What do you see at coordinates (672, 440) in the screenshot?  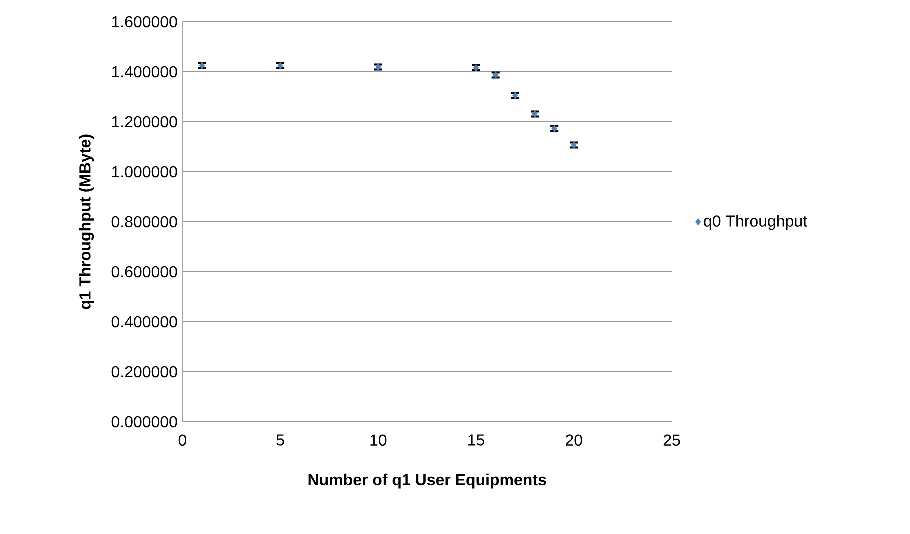 I see `x-tick-label: 25` at bounding box center [672, 440].